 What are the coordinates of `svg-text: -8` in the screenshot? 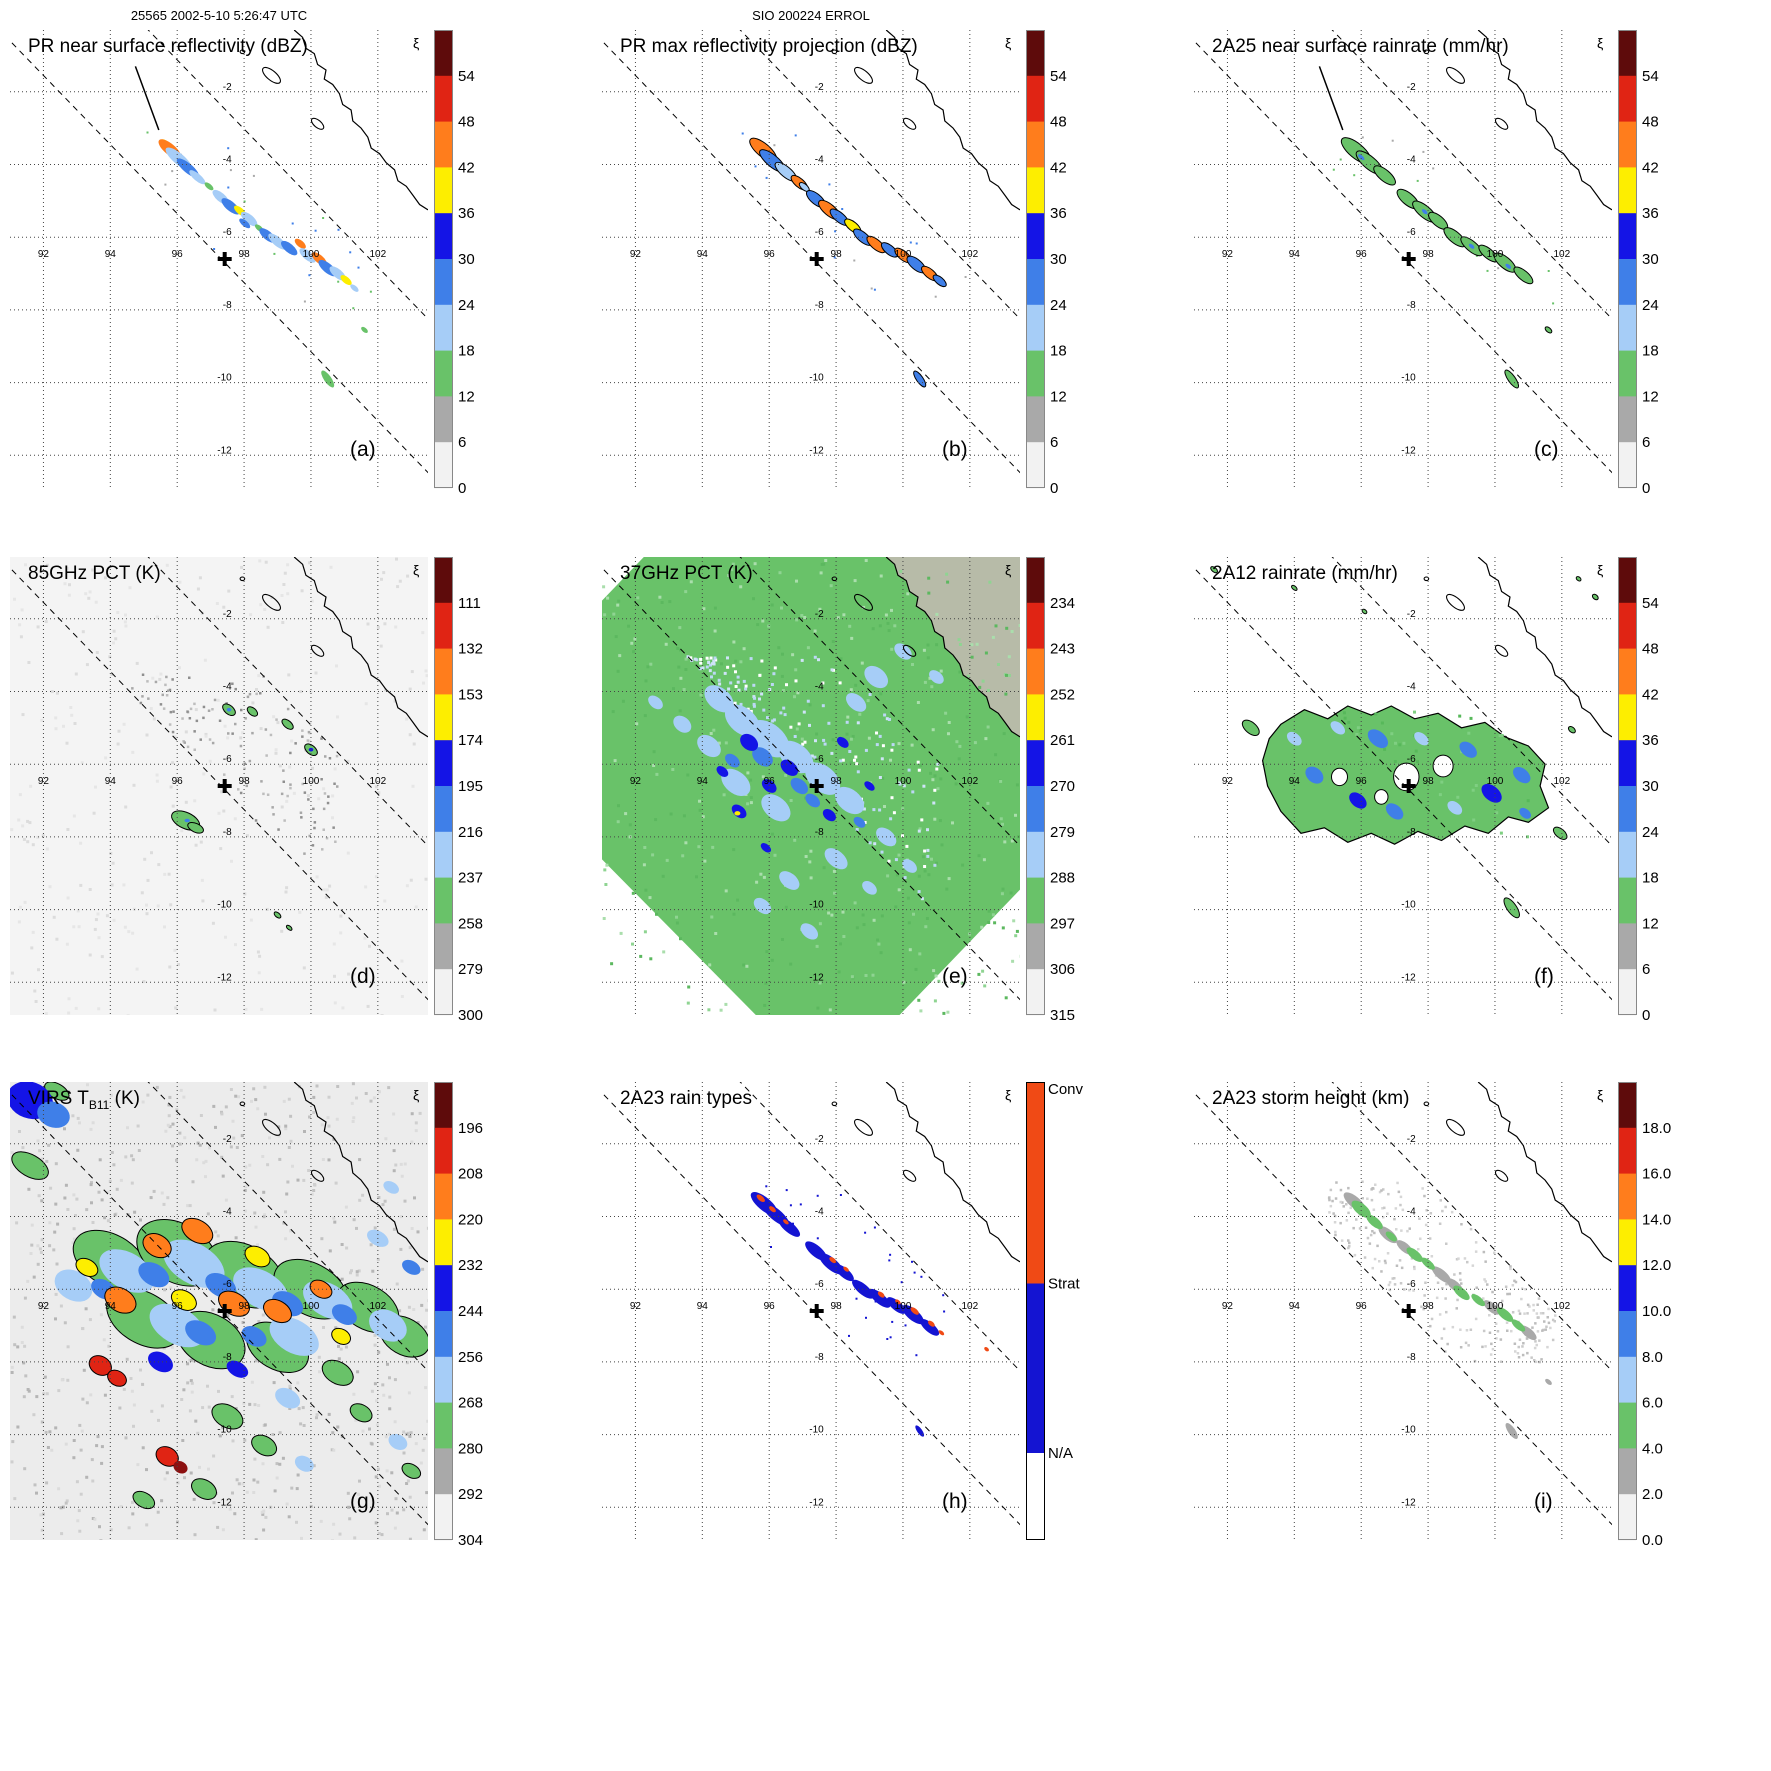 It's located at (1411, 1357).